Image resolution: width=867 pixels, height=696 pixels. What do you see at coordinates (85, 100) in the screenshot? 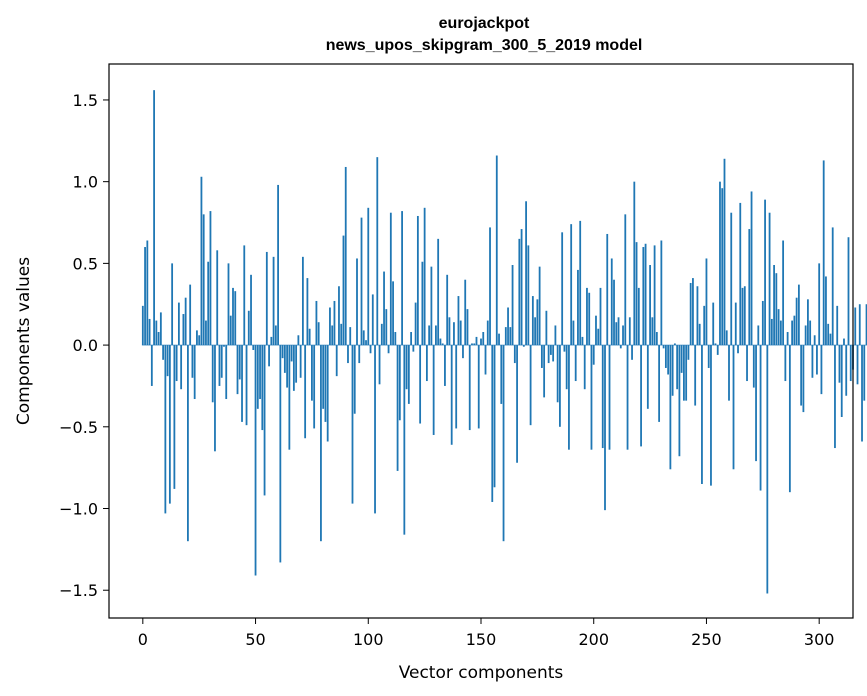
I see `y-tick-label: 1.5` at bounding box center [85, 100].